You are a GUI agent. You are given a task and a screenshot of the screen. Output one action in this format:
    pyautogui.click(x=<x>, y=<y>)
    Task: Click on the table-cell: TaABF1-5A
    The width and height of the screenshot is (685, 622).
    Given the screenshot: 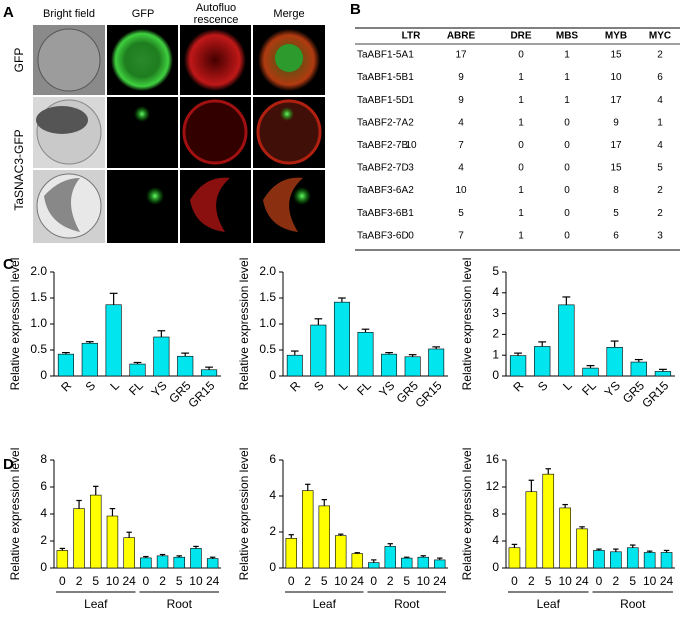 What is the action you would take?
    pyautogui.click(x=382, y=55)
    